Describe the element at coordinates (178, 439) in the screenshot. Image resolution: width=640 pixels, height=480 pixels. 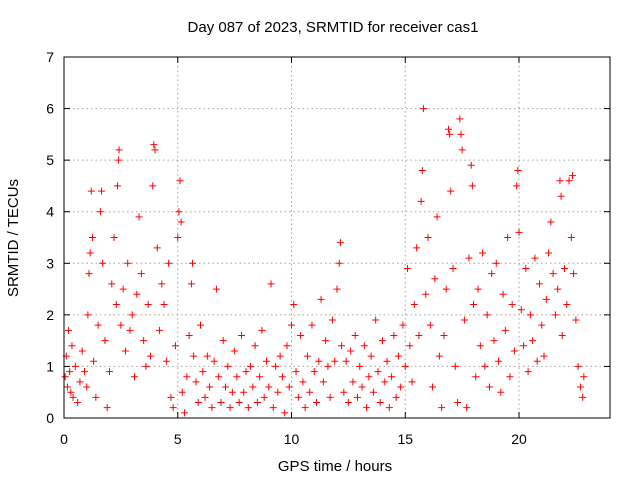
I see `x-tick-label: 5` at that location.